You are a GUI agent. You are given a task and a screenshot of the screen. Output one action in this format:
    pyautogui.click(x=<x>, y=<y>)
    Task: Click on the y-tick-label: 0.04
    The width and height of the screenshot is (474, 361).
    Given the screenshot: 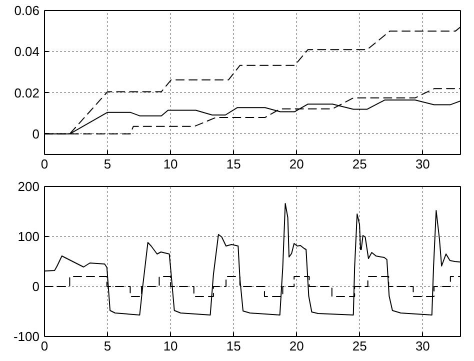 What is the action you would take?
    pyautogui.click(x=27, y=52)
    